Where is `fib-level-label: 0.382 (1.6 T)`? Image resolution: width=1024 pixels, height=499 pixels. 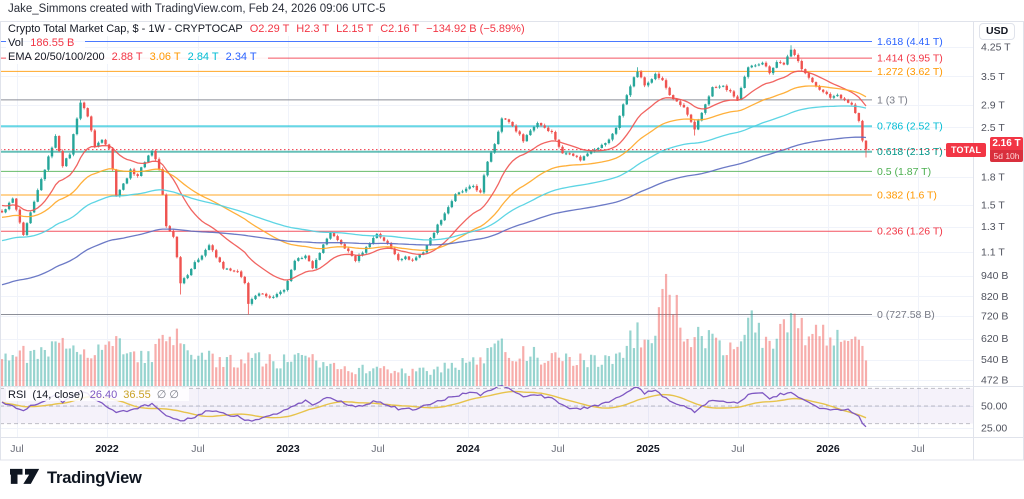 fib-level-label: 0.382 (1.6 T) is located at coordinates (907, 196).